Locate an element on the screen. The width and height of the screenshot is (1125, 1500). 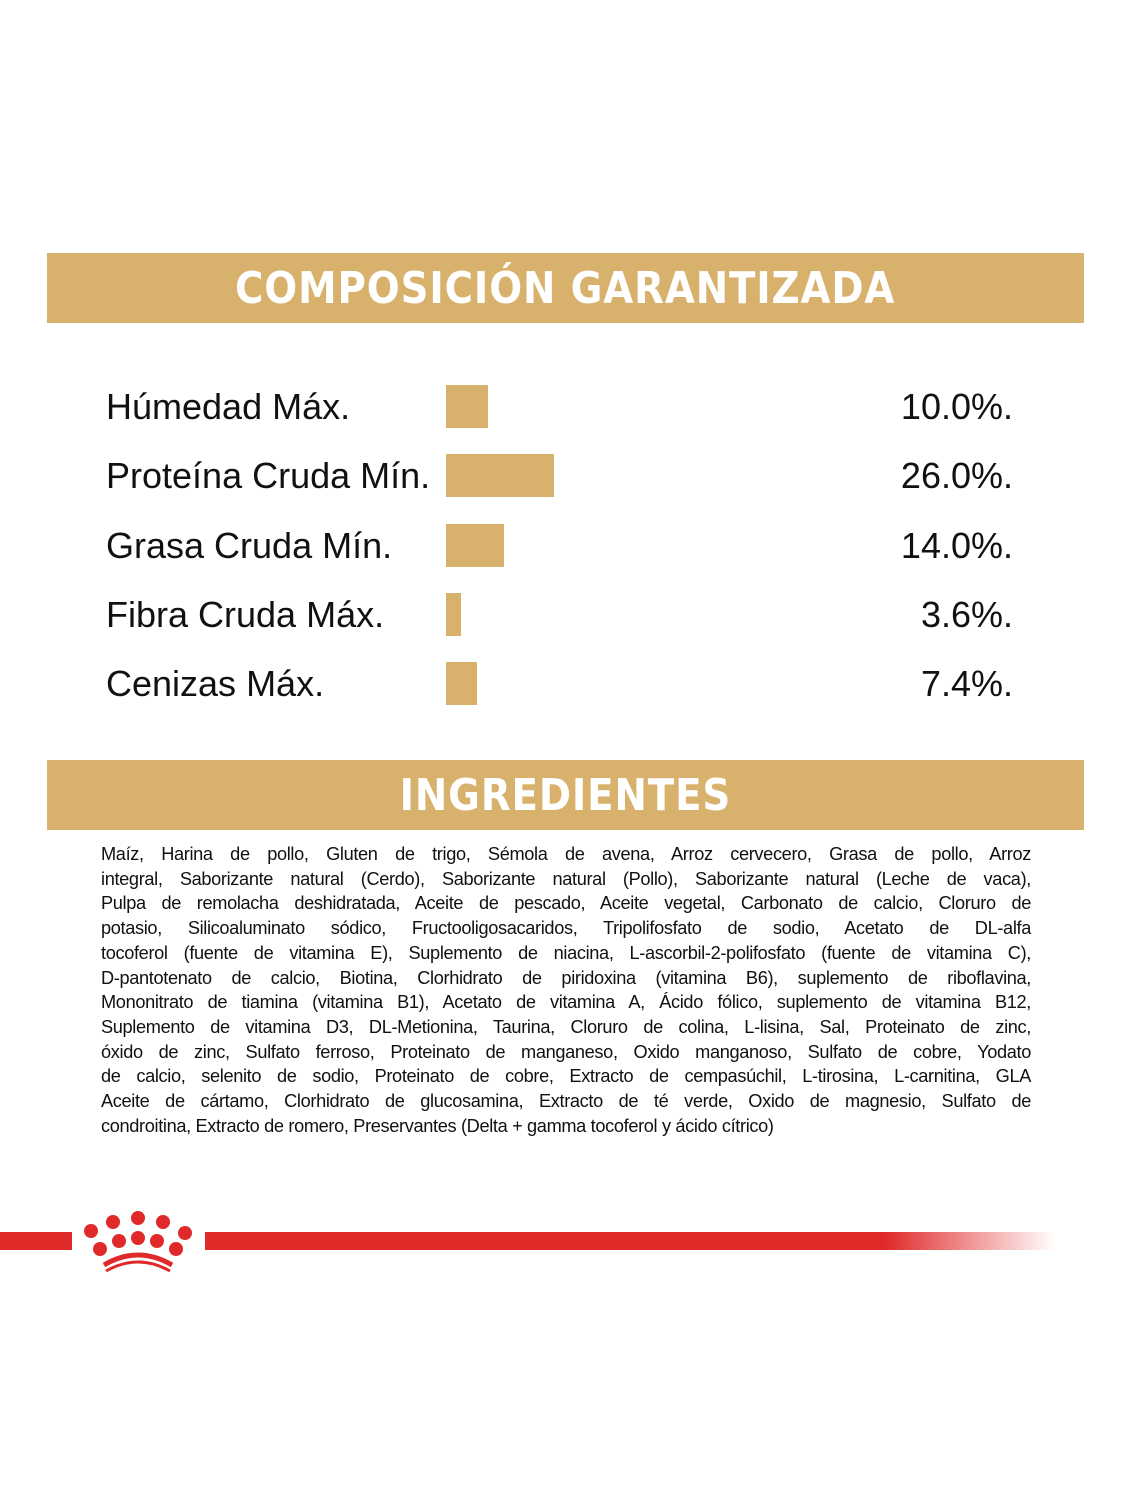
nutrient-value: 3.6%. is located at coordinates (966, 614).